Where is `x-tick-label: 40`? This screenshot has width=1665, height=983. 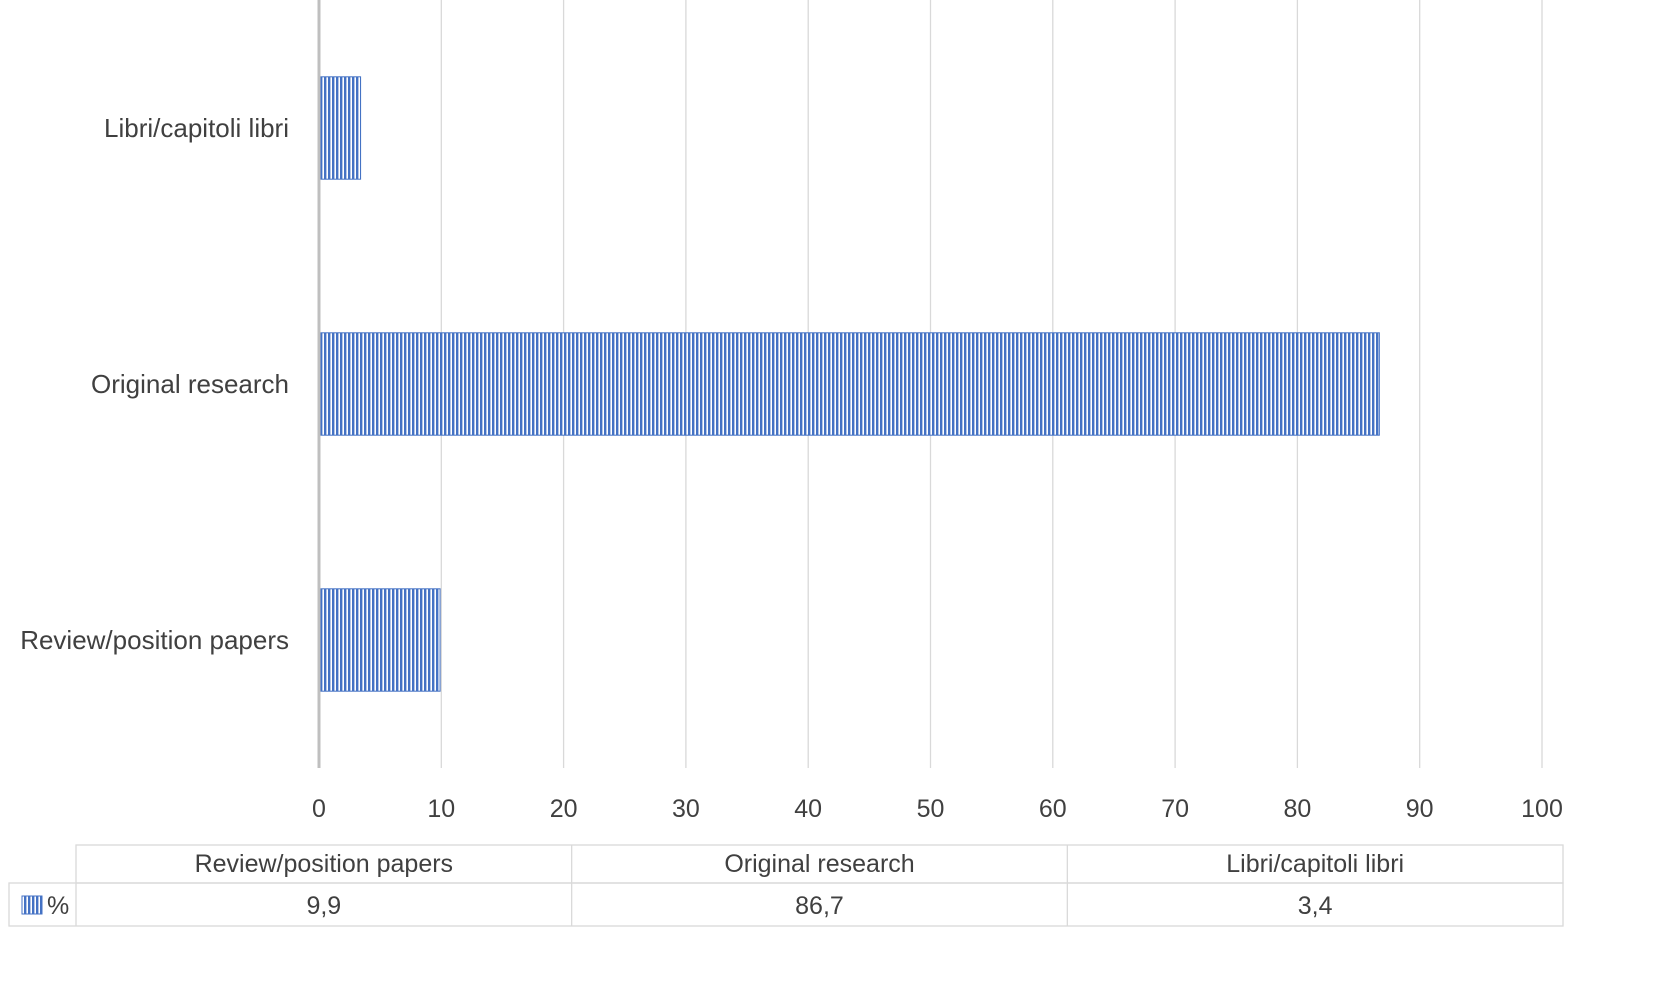
x-tick-label: 40 is located at coordinates (808, 809).